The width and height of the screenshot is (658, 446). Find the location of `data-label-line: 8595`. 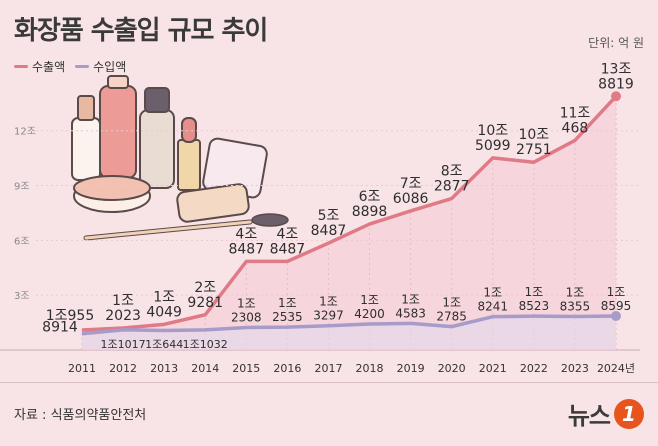

data-label-line: 8595 is located at coordinates (616, 306).